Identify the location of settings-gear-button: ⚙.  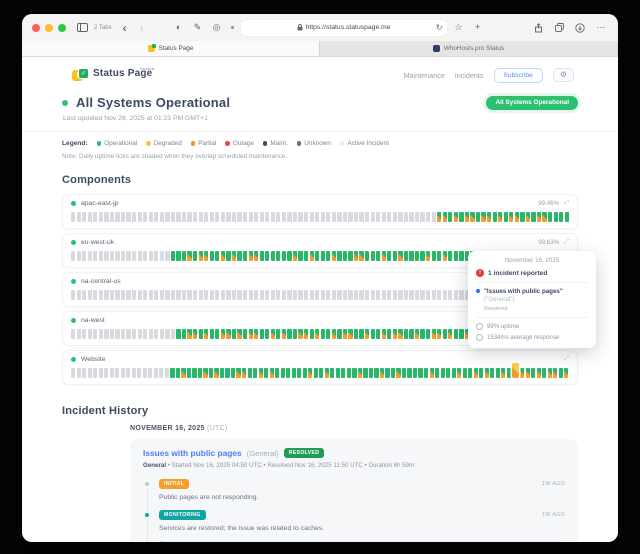
(563, 75).